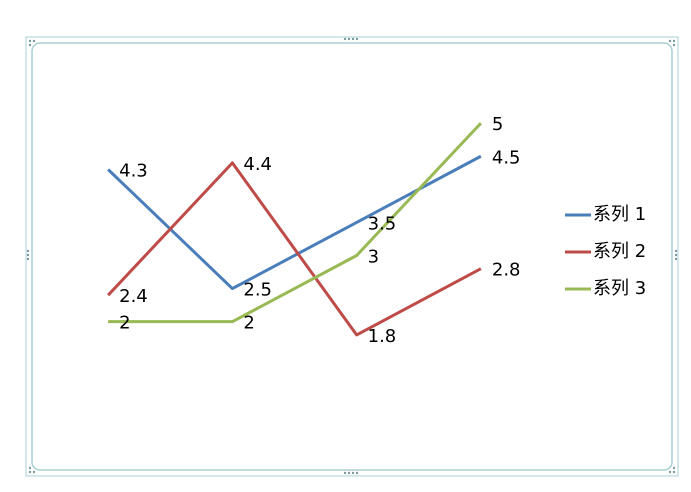 This screenshot has height=492, width=691. I want to click on data-label: 2.5, so click(257, 290).